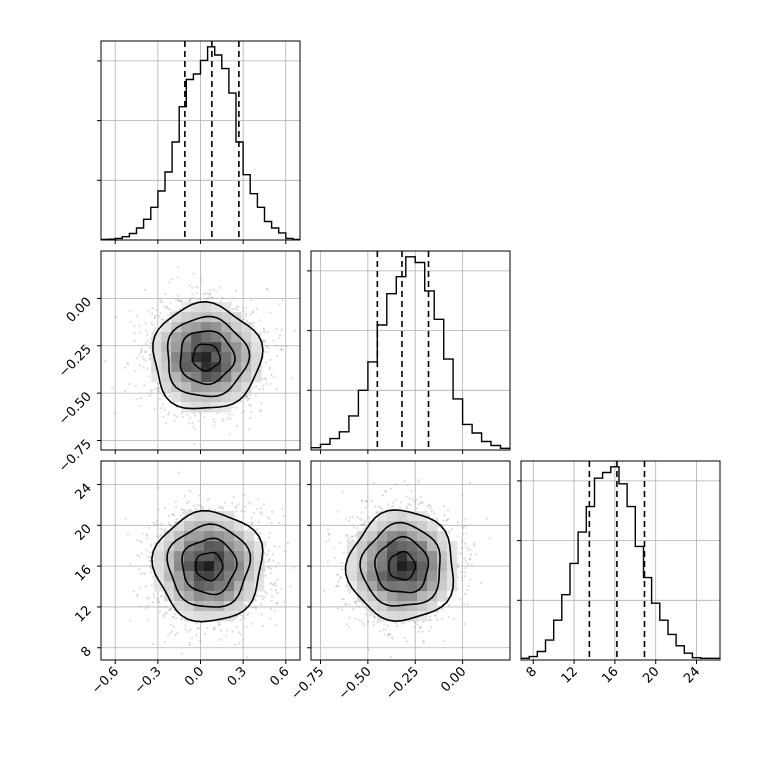  What do you see at coordinates (84, 492) in the screenshot?
I see `y-tick-label: 24` at bounding box center [84, 492].